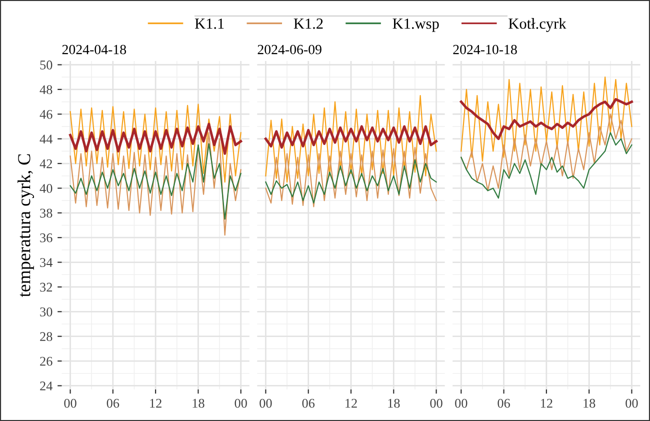 This screenshot has height=421, width=650. I want to click on legend-label: K1.wsp, so click(415, 25).